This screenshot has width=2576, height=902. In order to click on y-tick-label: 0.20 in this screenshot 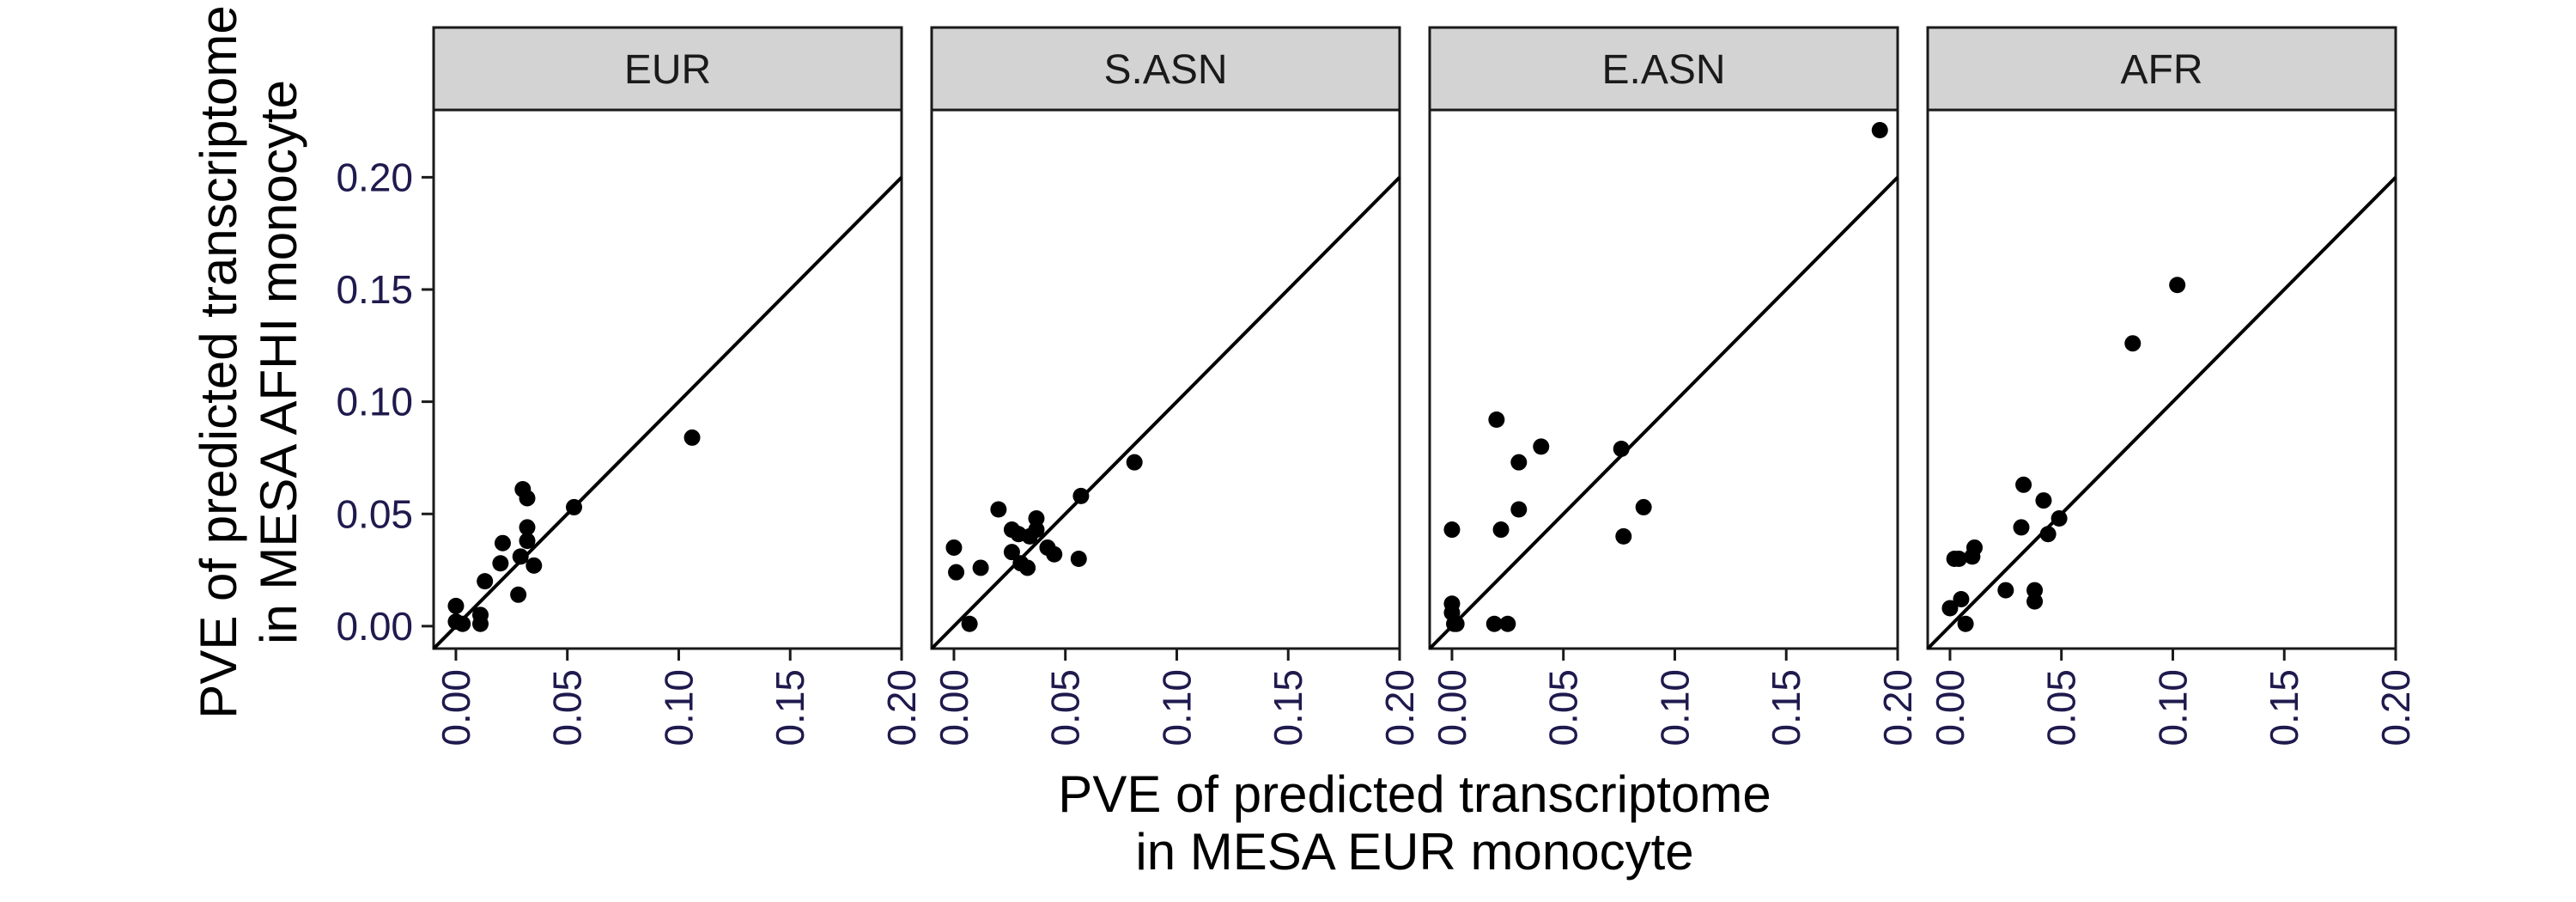, I will do `click(375, 177)`.